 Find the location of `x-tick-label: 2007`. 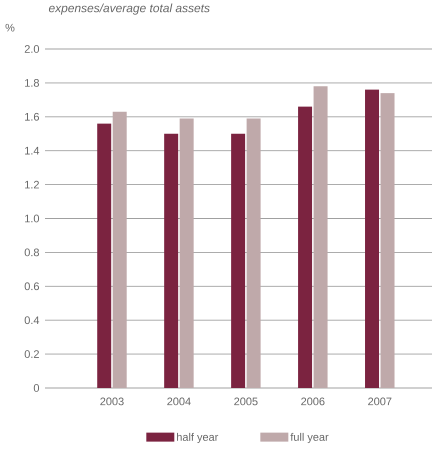

x-tick-label: 2007 is located at coordinates (380, 402).